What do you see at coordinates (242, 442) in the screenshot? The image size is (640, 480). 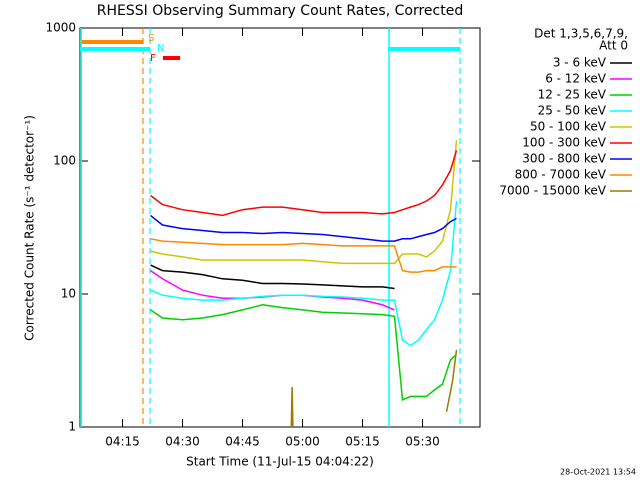 I see `x-tick-label: 04:45` at bounding box center [242, 442].